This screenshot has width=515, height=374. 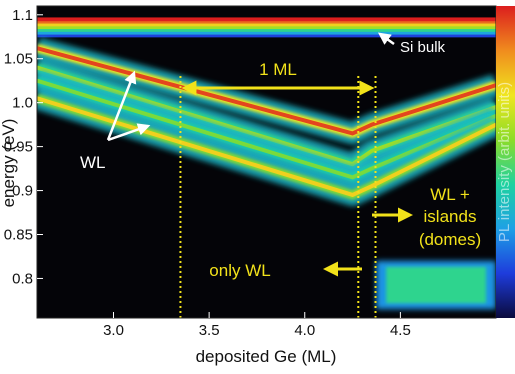 What do you see at coordinates (423, 47) in the screenshot?
I see `si-bulk-label: Si bulk` at bounding box center [423, 47].